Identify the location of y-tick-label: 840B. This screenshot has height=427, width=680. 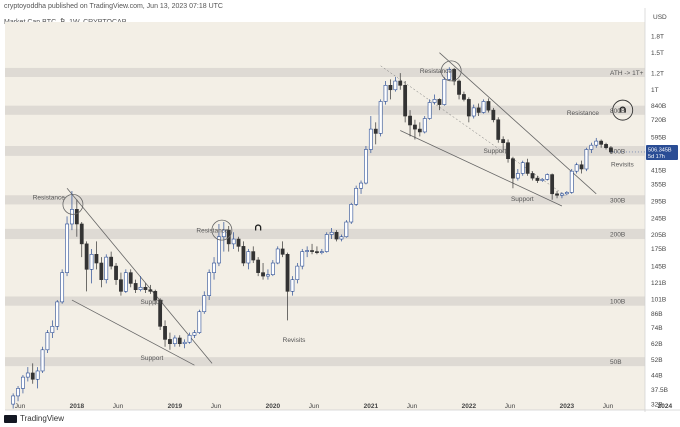
(658, 106).